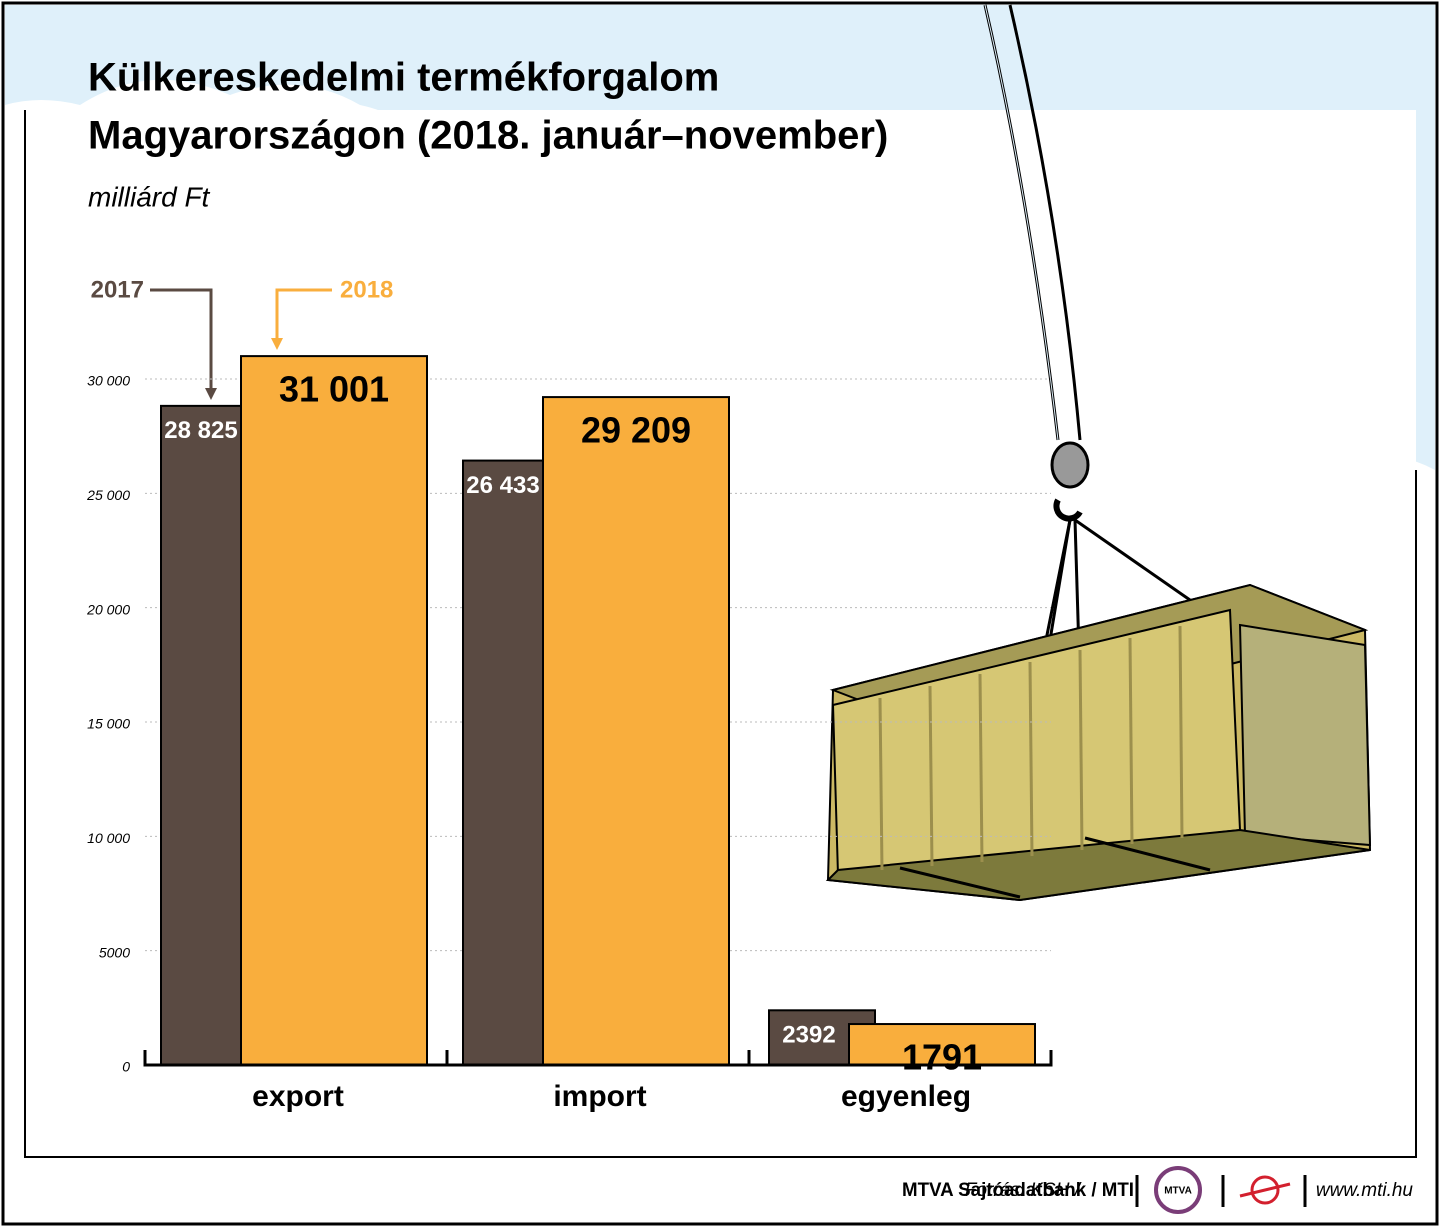 Image resolution: width=1440 pixels, height=1227 pixels. What do you see at coordinates (108, 838) in the screenshot?
I see `y-tick-label: 10 000` at bounding box center [108, 838].